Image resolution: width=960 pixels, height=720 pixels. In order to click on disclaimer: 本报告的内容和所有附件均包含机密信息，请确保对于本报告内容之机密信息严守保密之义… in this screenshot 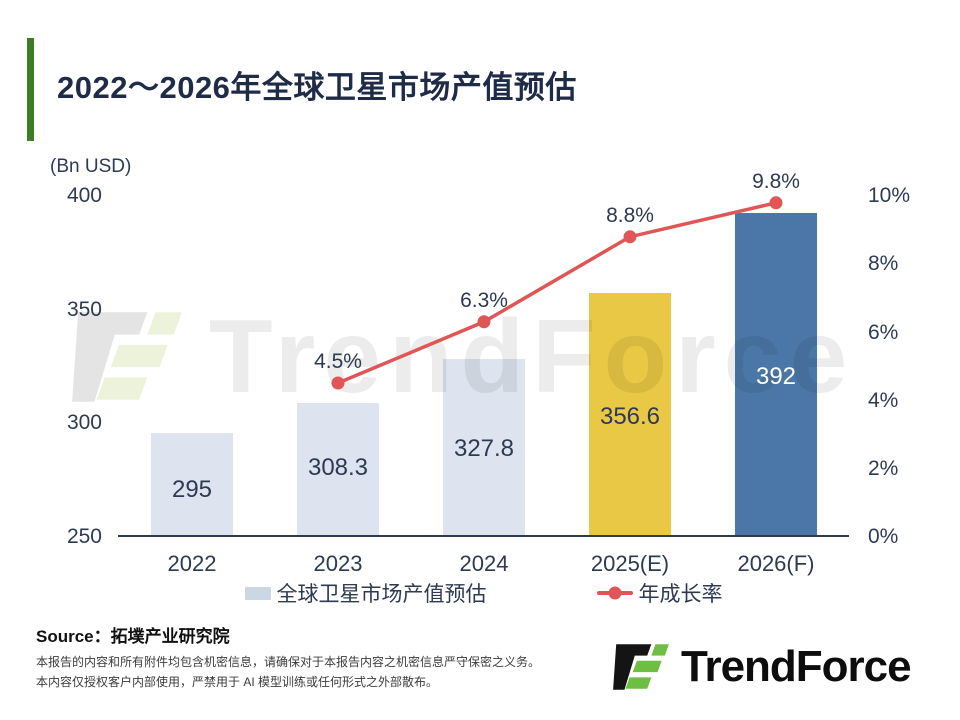, I will do `click(288, 672)`.